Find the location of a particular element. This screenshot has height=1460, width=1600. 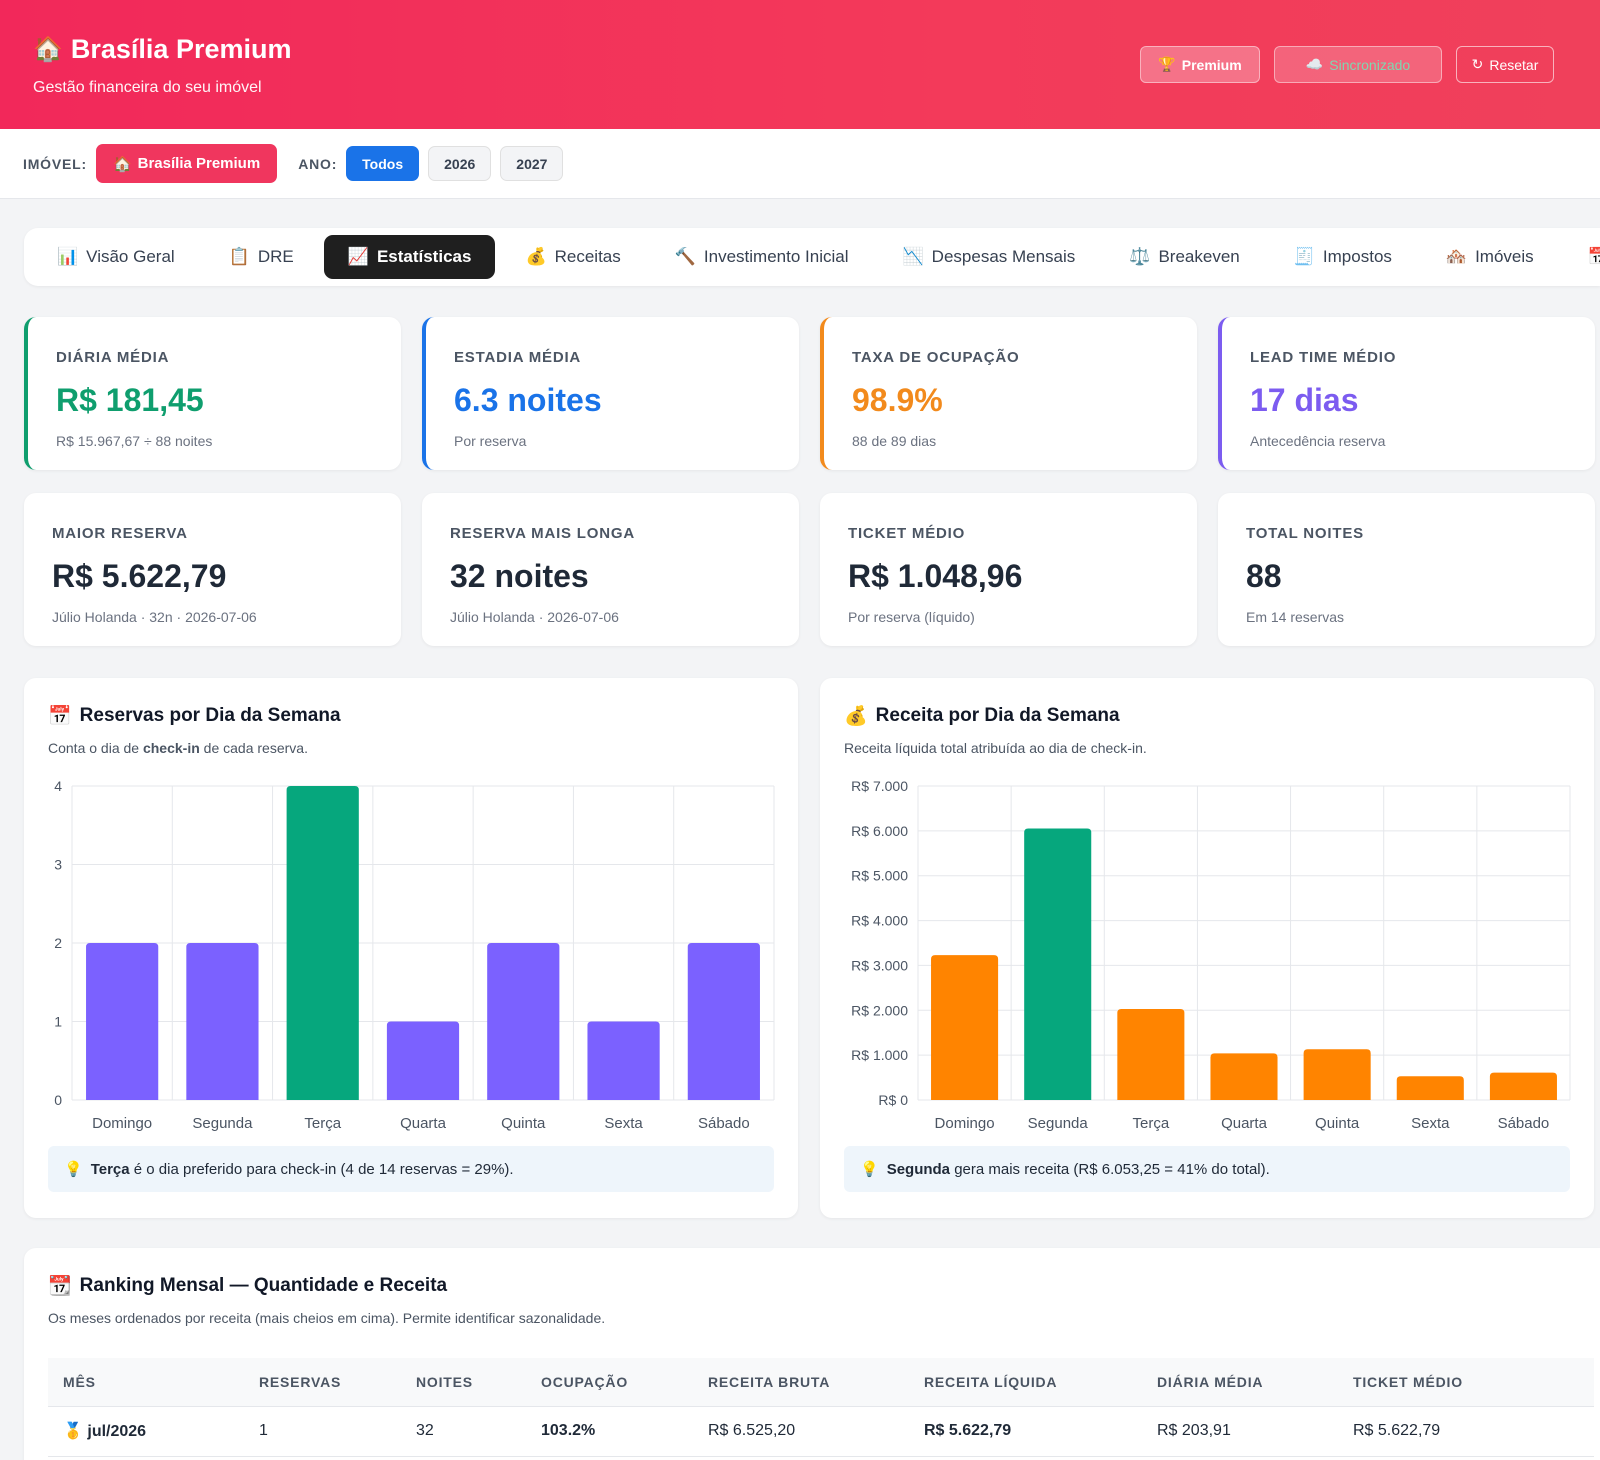

tab-imoveis: 🏘️ Imóveis is located at coordinates (1490, 257).